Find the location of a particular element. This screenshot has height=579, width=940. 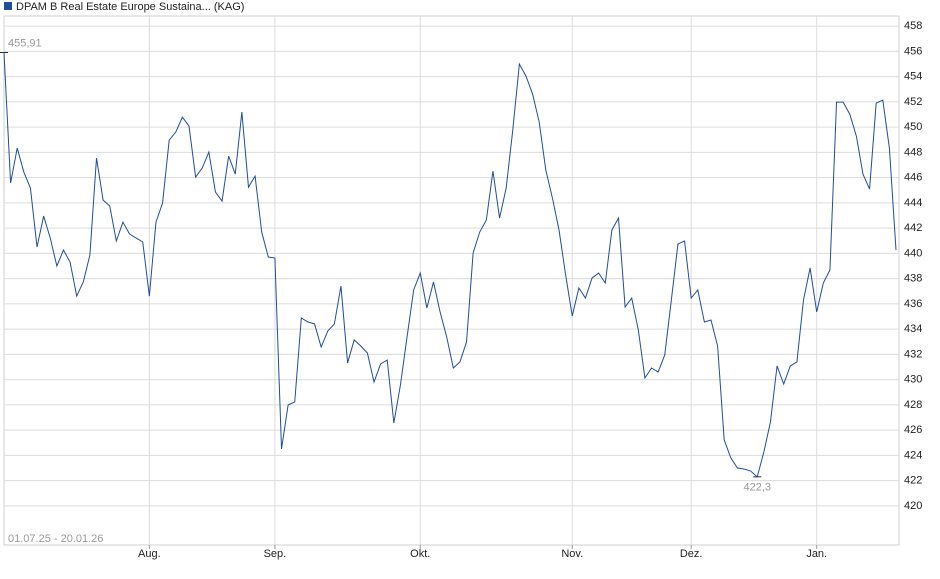

x-tick-label: Dez. is located at coordinates (691, 554).